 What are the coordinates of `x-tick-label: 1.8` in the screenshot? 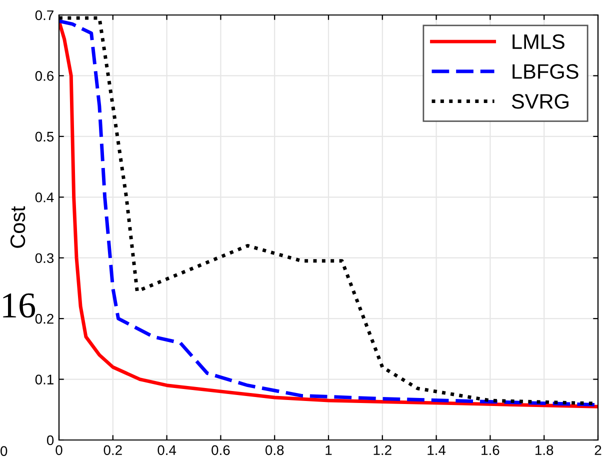 It's located at (545, 450).